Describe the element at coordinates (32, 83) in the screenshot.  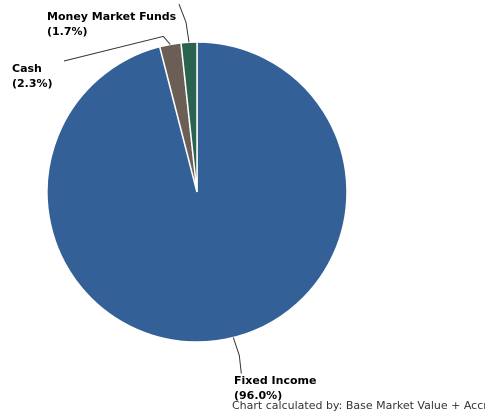
I see `label-cash-pct: (2.3%)` at that location.